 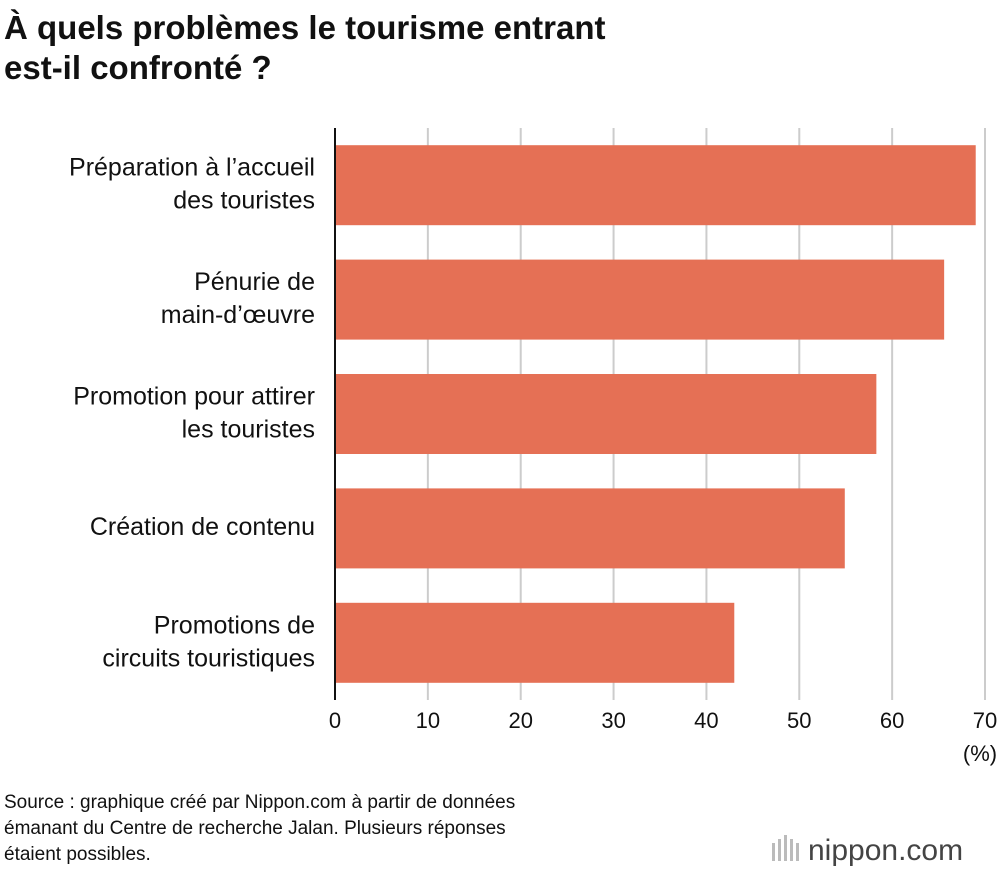 What do you see at coordinates (706, 720) in the screenshot?
I see `x-tick-label: 40` at bounding box center [706, 720].